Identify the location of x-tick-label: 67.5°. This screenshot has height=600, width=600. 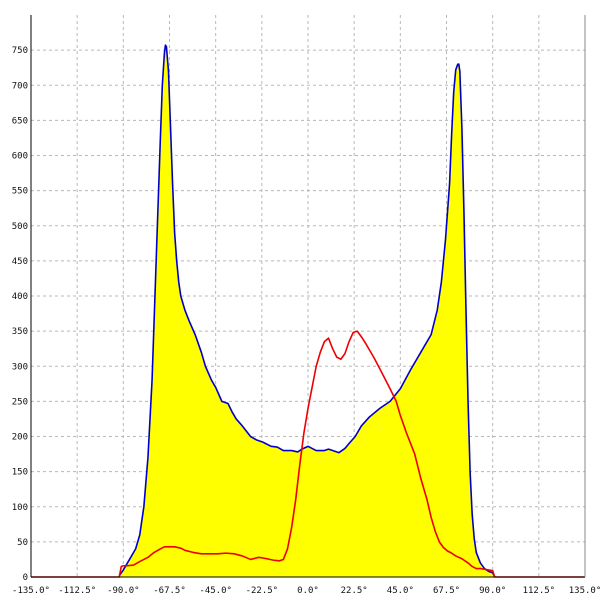
(446, 591).